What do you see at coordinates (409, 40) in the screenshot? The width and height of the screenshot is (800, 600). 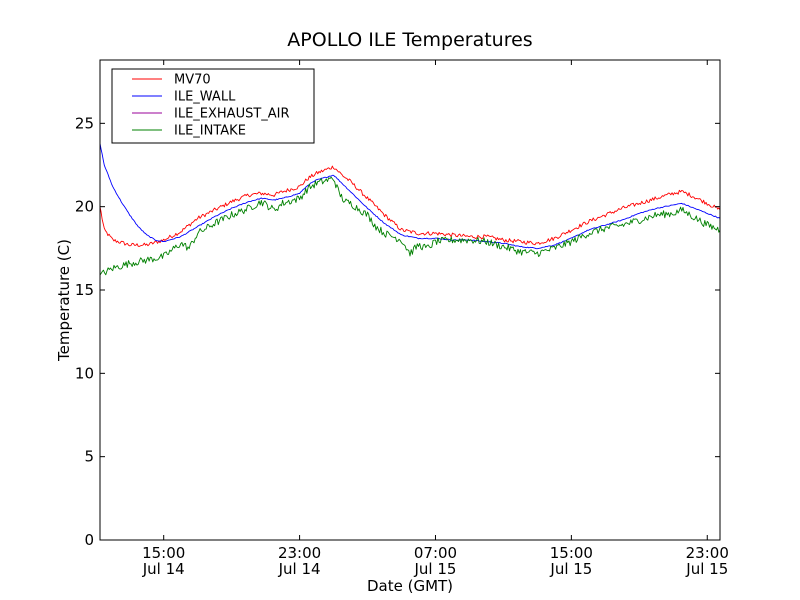 I see `chart-title: APOLLO ILE Temperatures` at bounding box center [409, 40].